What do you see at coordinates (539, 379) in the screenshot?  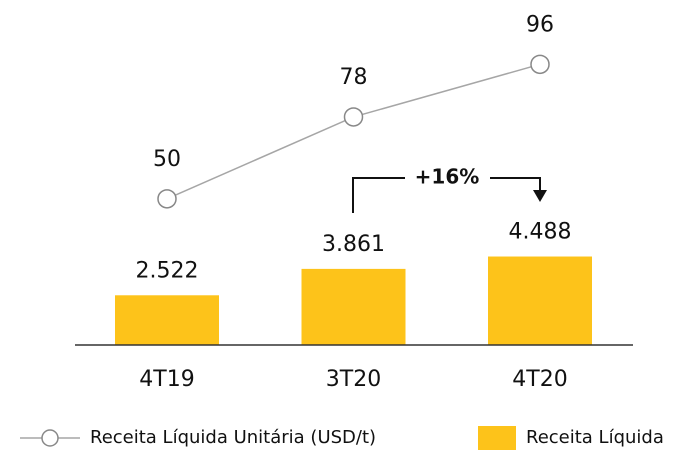 I see `x-tick-label: 4T20` at bounding box center [539, 379].